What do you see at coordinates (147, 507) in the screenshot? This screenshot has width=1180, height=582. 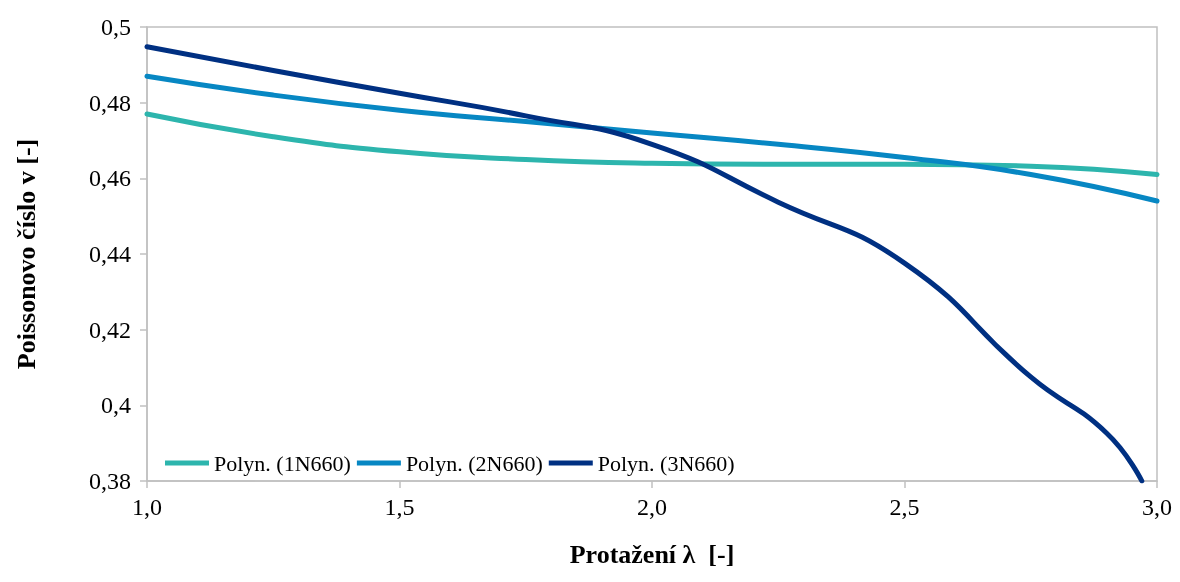 I see `x-tick-label: 1,0` at bounding box center [147, 507].